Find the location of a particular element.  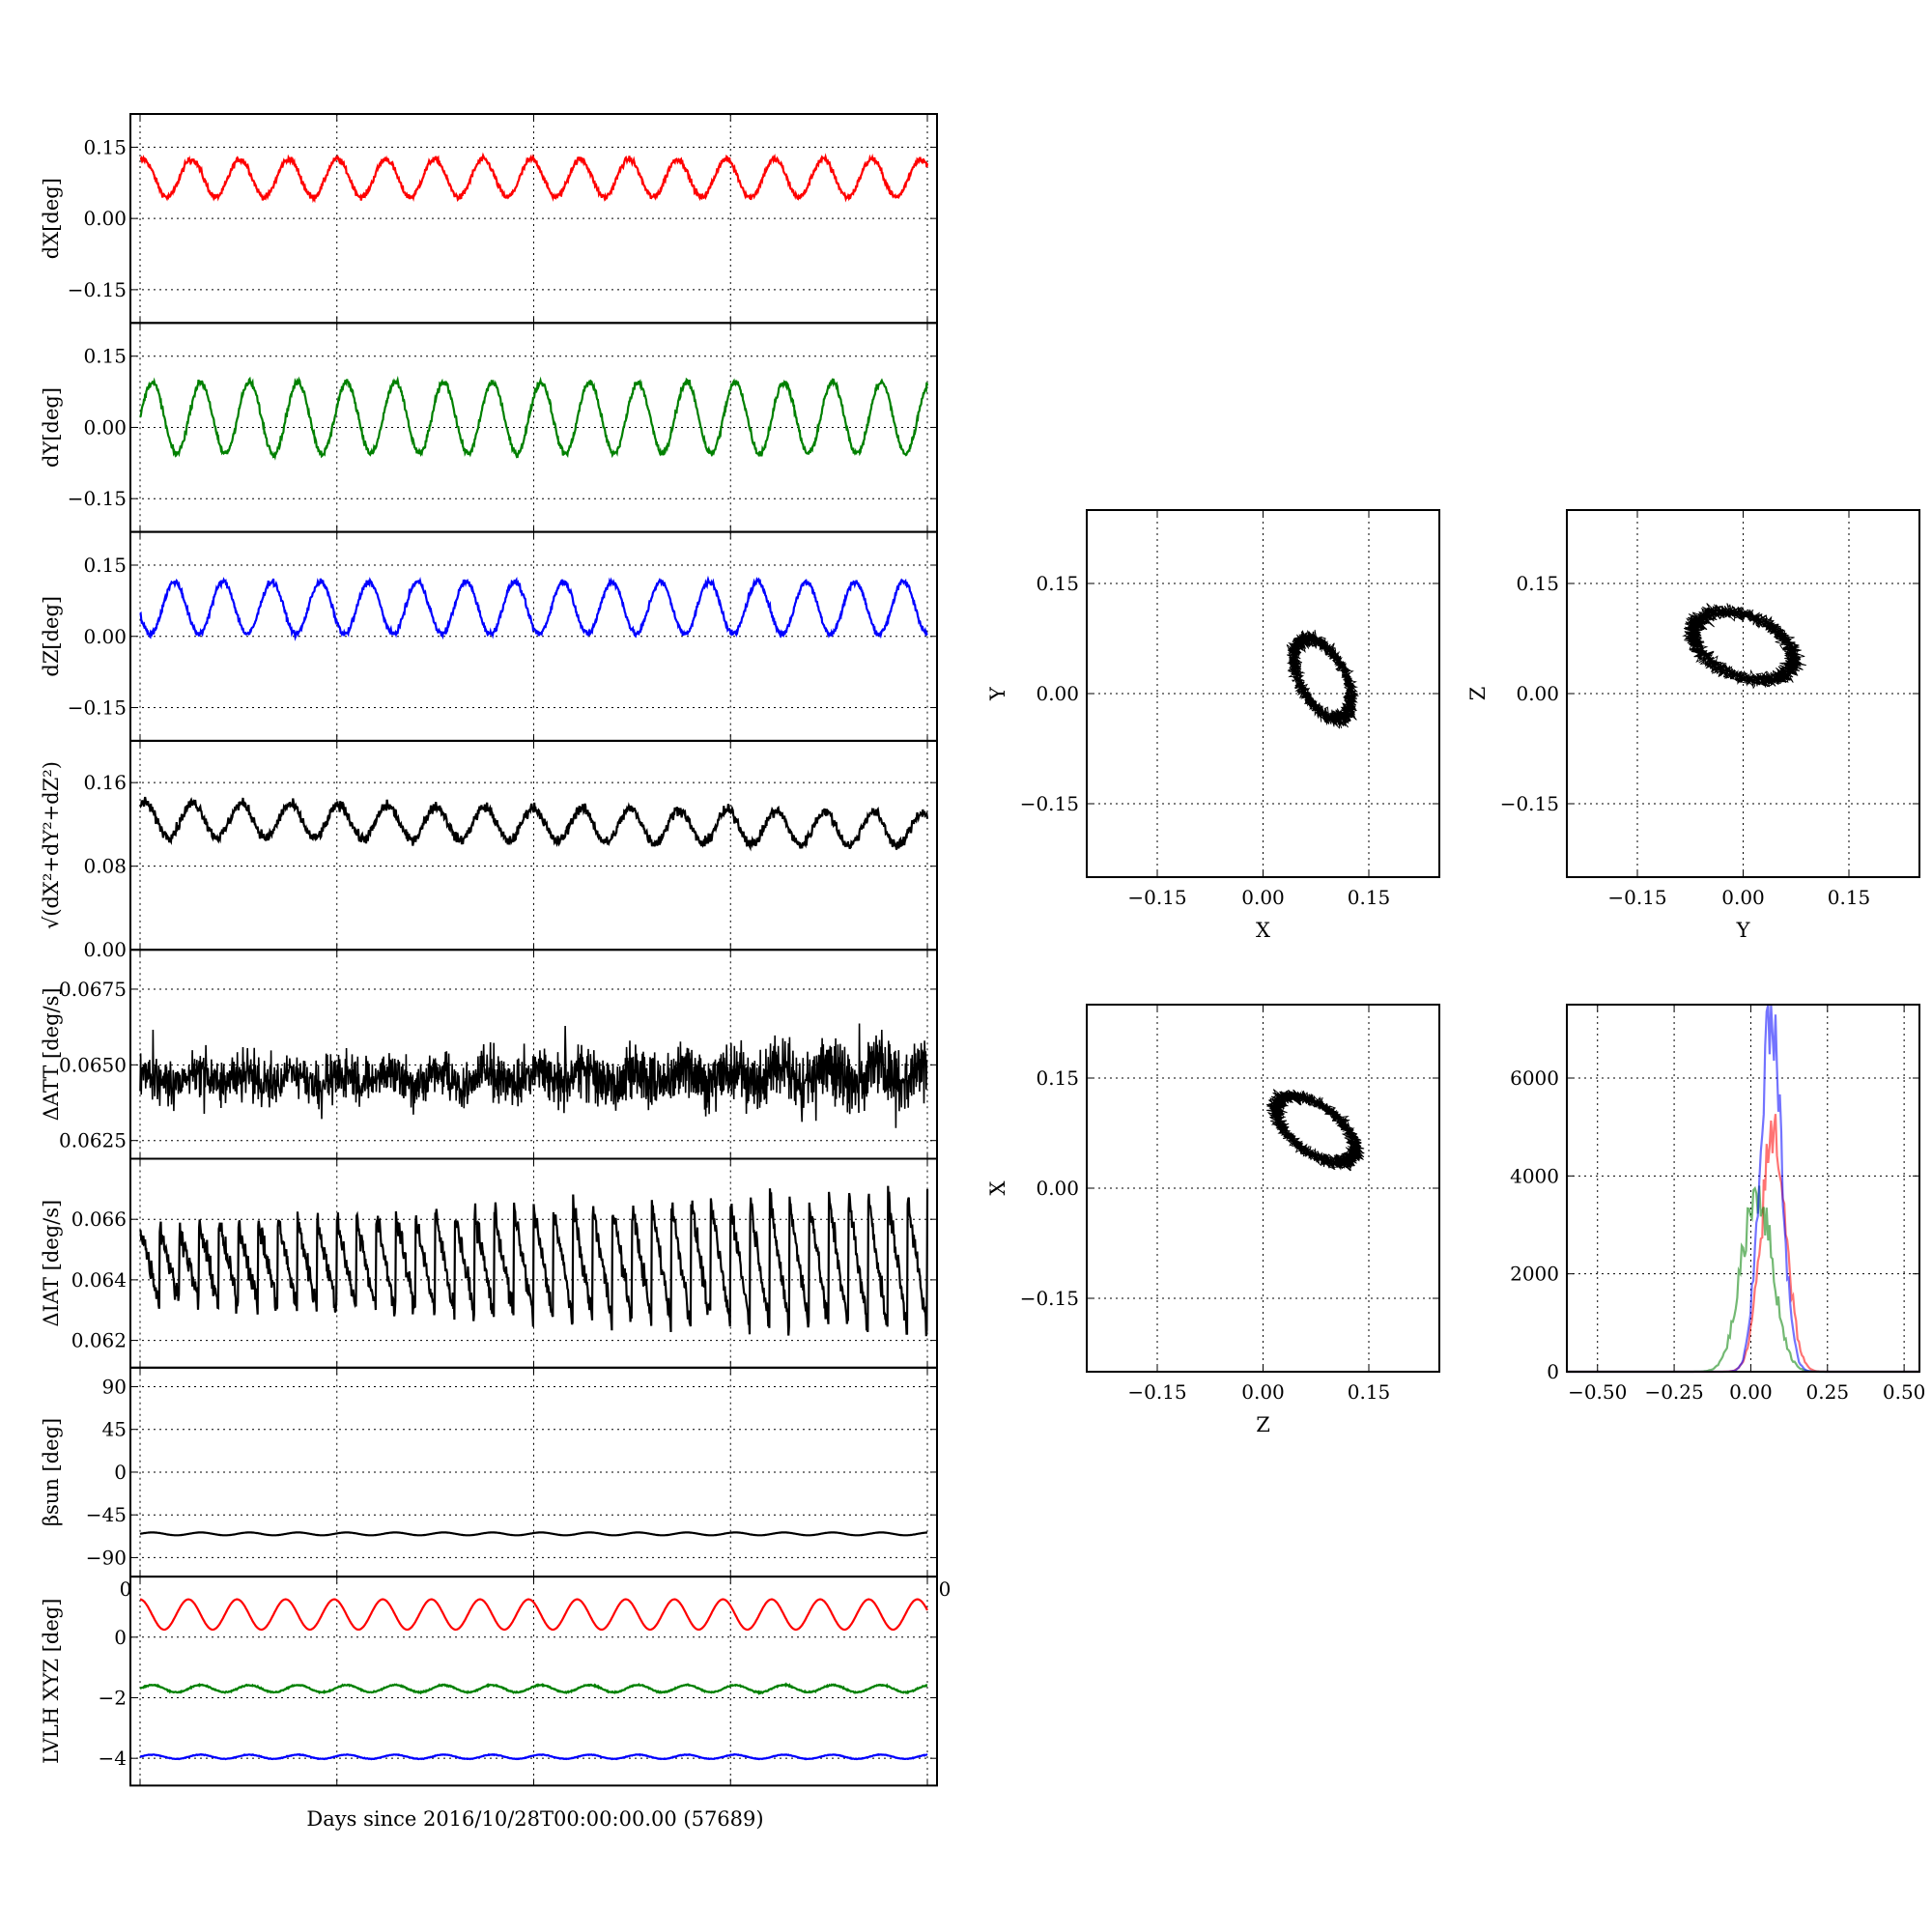

stray-tick-left: 0 is located at coordinates (126, 1589).